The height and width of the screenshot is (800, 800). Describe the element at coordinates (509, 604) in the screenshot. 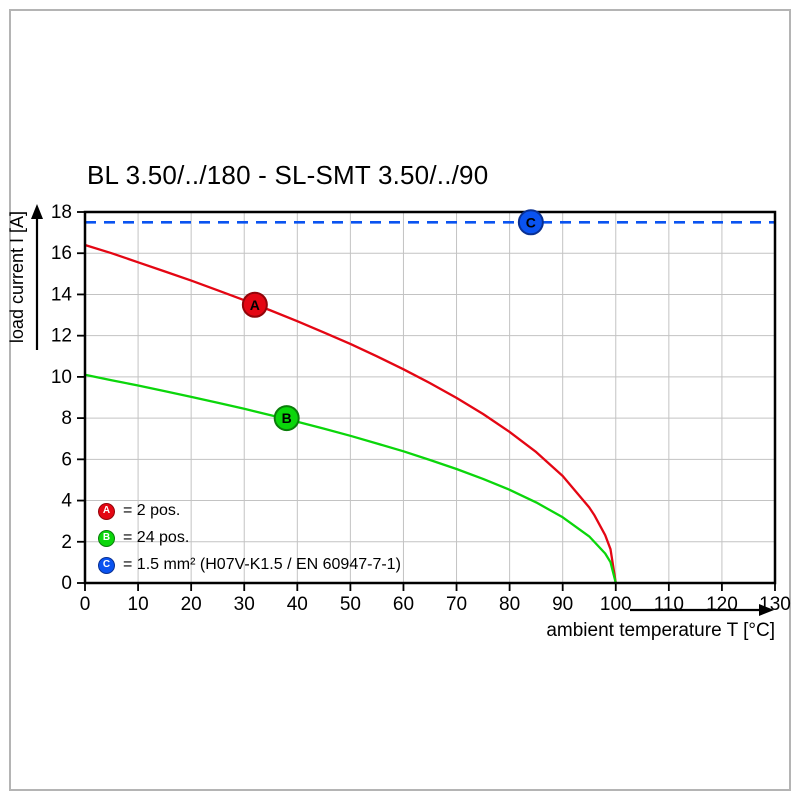

I see `svg-text: 80` at that location.